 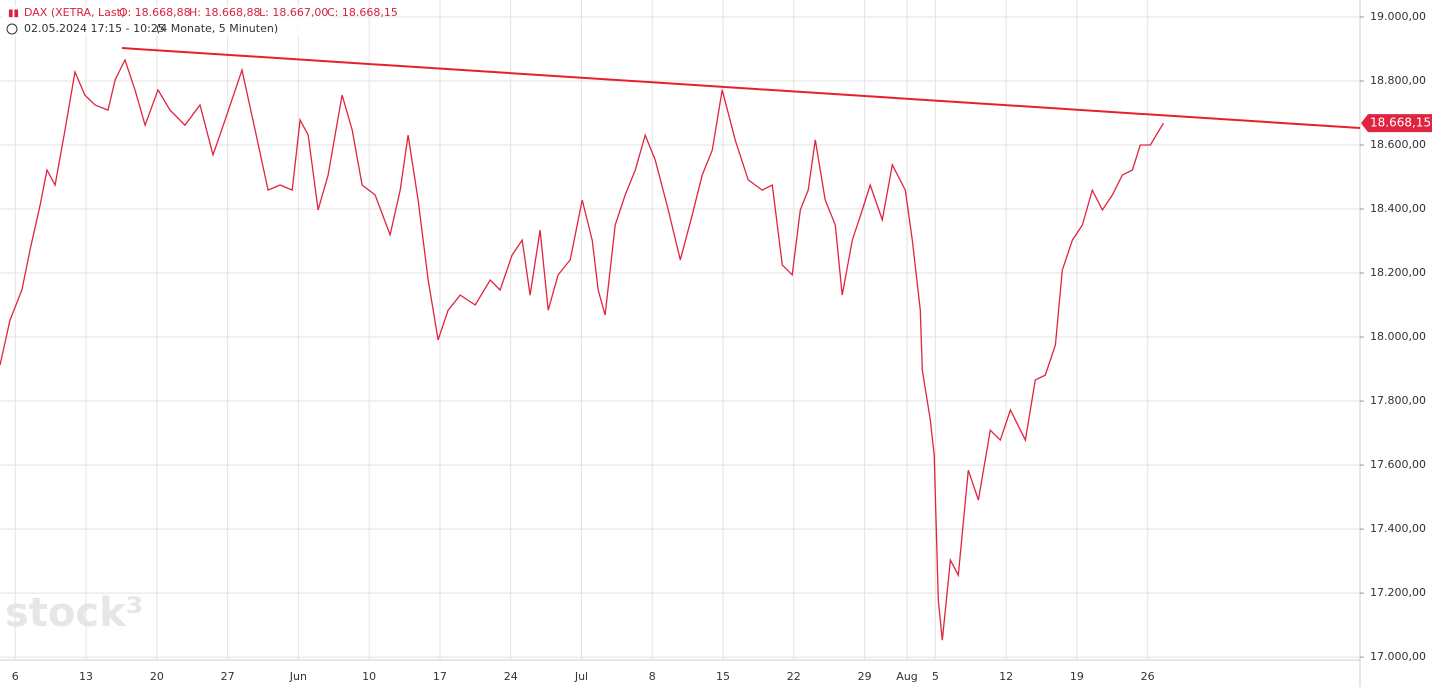 I want to click on y-tick-label: 18.600,00, so click(x=1398, y=144).